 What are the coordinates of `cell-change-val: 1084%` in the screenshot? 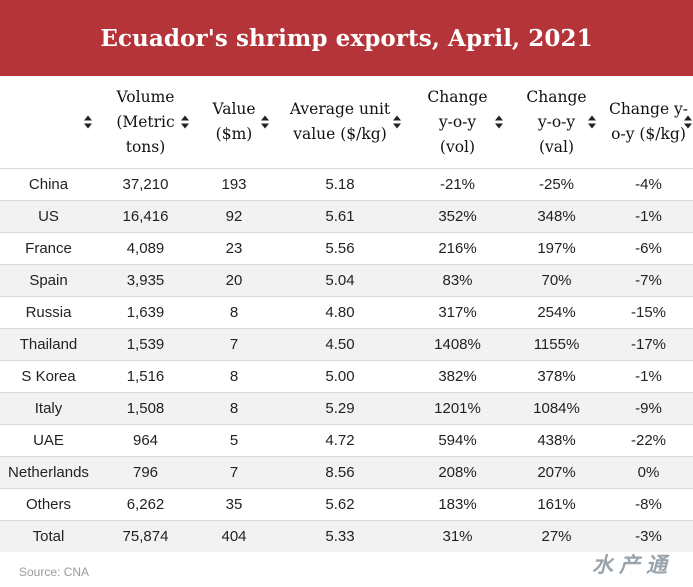 It's located at (556, 408).